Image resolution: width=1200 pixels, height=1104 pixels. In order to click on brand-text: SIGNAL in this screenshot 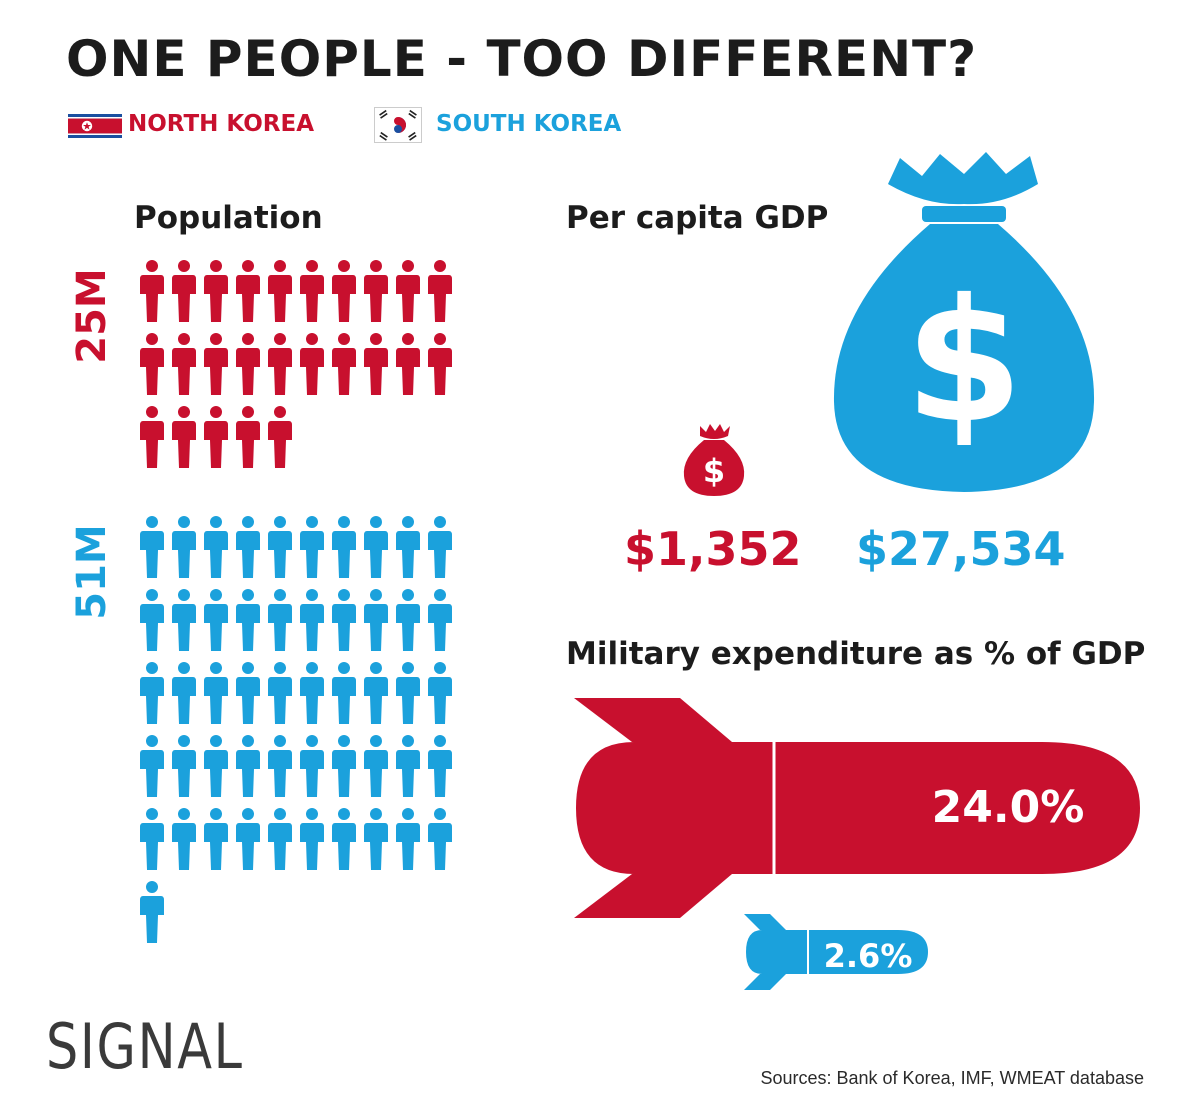, I will do `click(145, 1046)`.